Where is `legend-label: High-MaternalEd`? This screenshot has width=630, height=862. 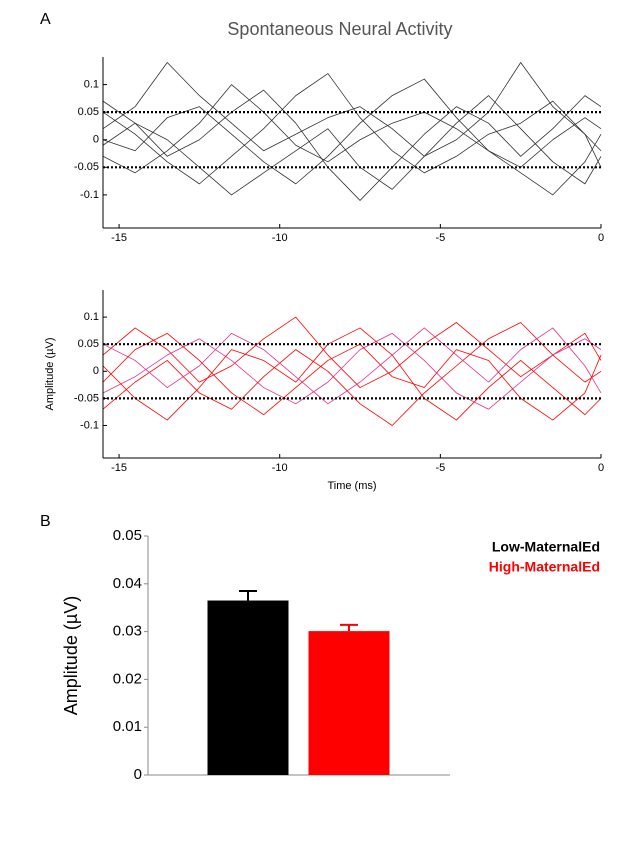 legend-label: High-MaternalEd is located at coordinates (544, 567).